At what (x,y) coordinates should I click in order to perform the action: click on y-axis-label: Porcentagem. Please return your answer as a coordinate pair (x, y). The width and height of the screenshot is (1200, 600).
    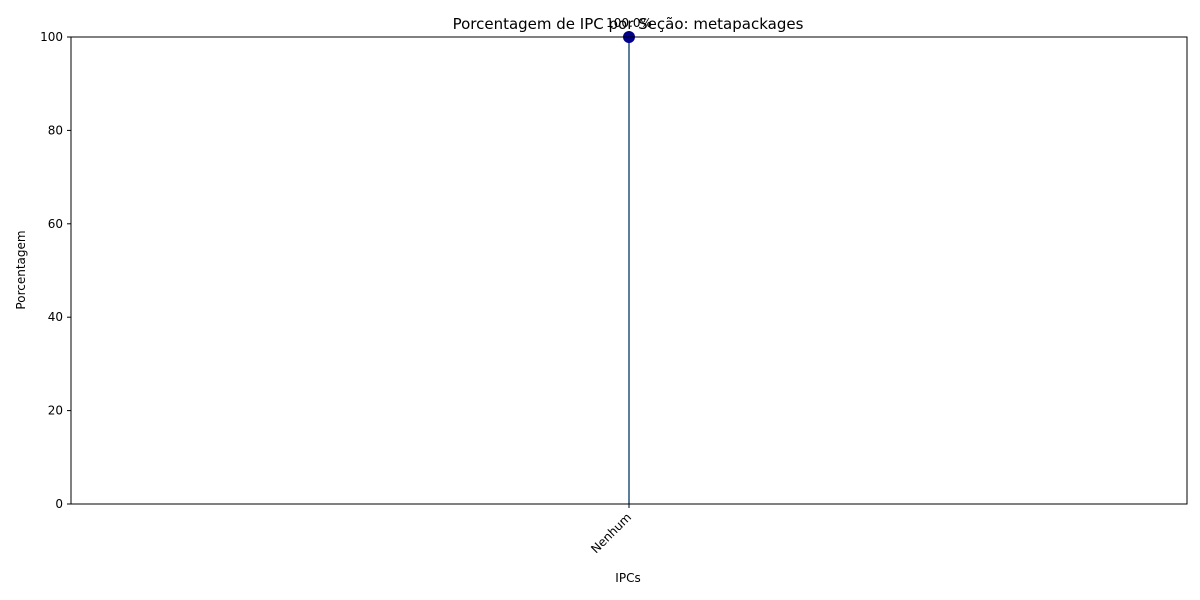
    Looking at the image, I should click on (21, 269).